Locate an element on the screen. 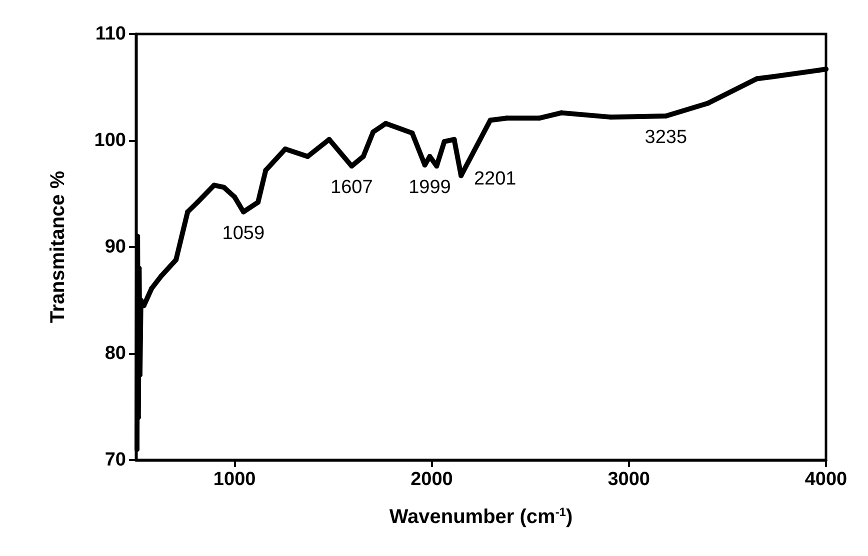 Image resolution: width=868 pixels, height=556 pixels. annotation: 1999 is located at coordinates (429, 187).